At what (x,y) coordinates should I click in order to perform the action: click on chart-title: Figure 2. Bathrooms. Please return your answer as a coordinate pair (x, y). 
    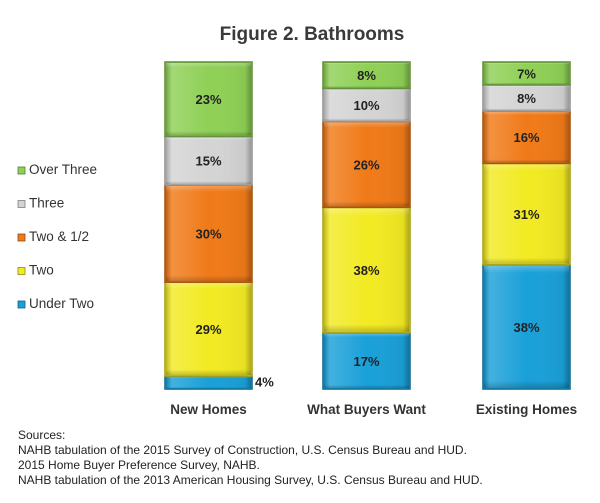
    Looking at the image, I should click on (312, 34).